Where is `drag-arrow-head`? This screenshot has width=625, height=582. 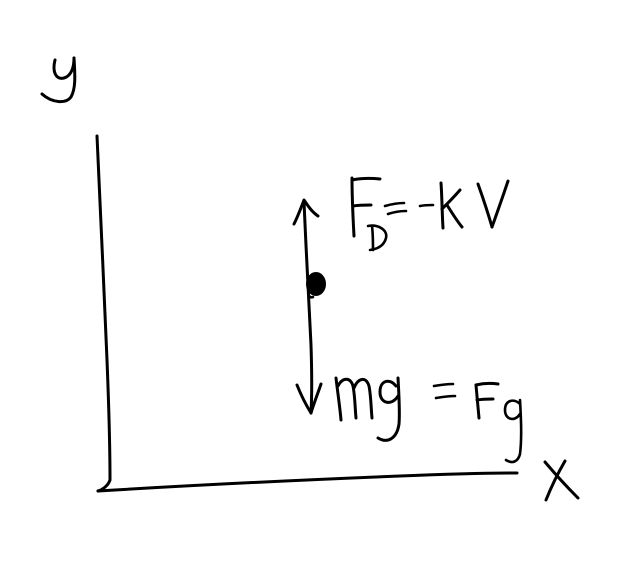
drag-arrow-head is located at coordinates (306, 212).